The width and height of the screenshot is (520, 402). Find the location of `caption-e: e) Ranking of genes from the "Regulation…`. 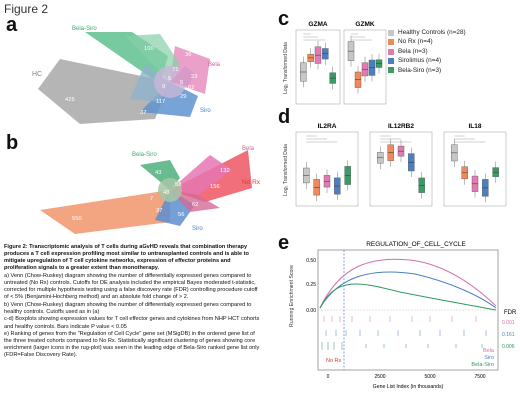

caption-e: e) Ranking of genes from the "Regulation… is located at coordinates (132, 345).